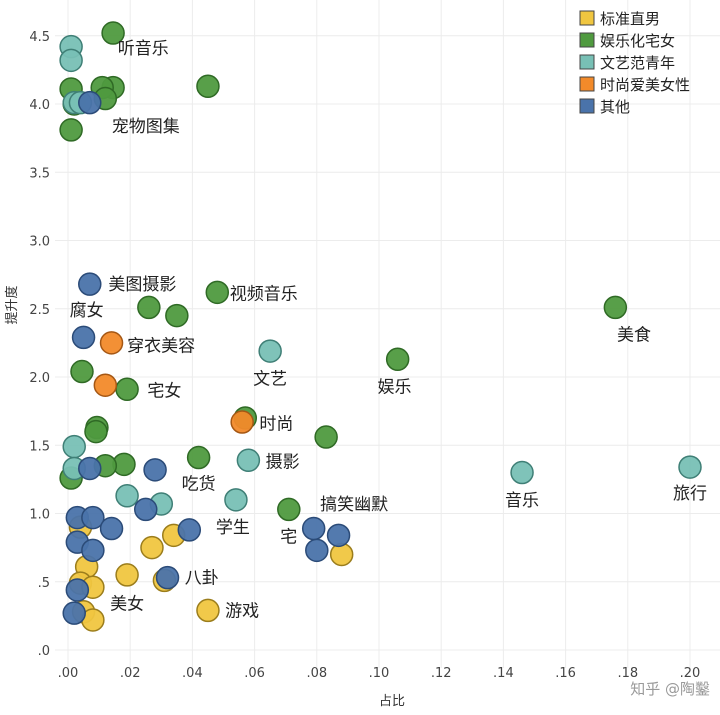  Describe the element at coordinates (142, 285) in the screenshot. I see `annotation-label: 美图摄影` at that location.